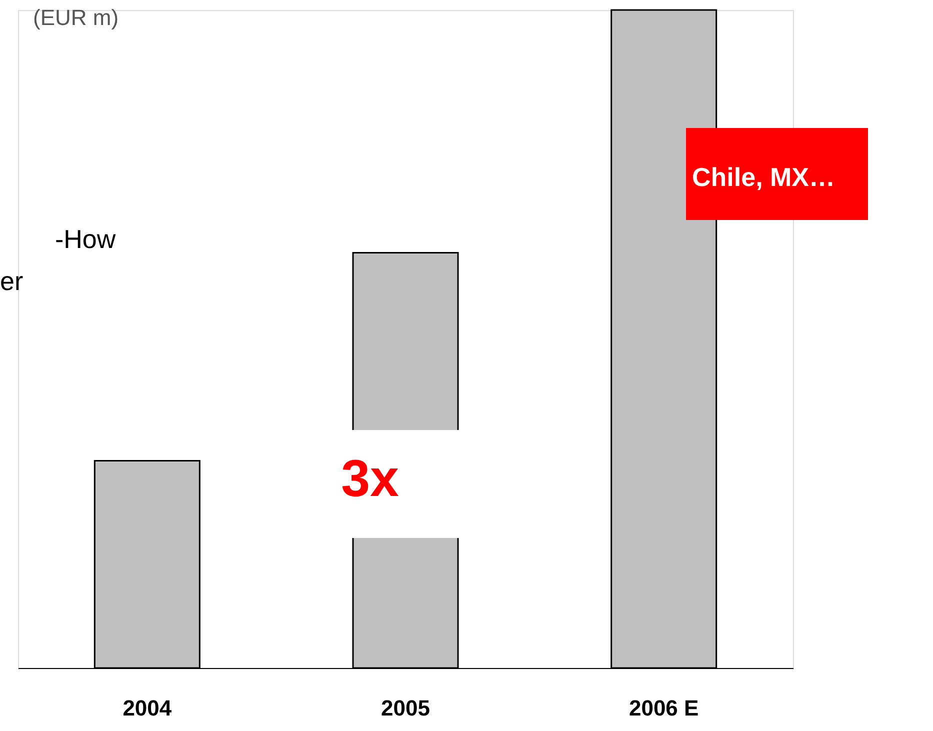  What do you see at coordinates (663, 708) in the screenshot?
I see `x-tick-label: 2006 E` at bounding box center [663, 708].